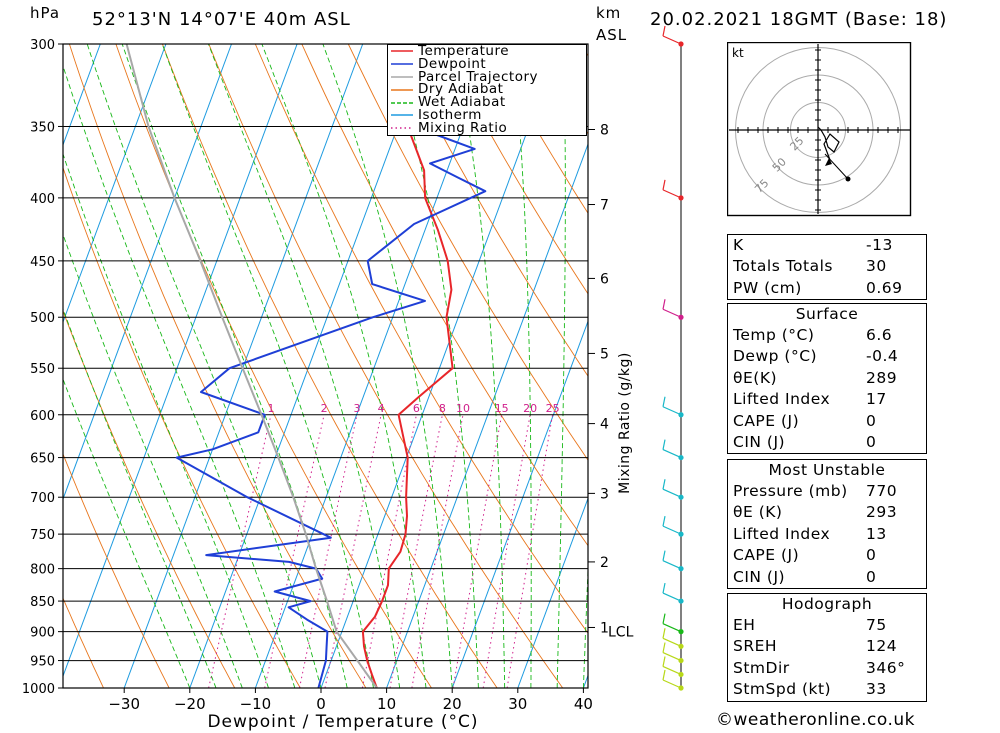 This screenshot has height=733, width=1000. I want to click on row-value: 0, so click(871, 555).